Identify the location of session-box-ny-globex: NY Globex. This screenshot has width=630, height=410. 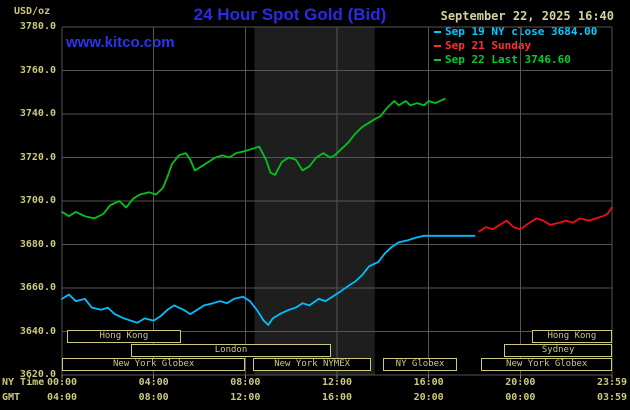
(420, 364).